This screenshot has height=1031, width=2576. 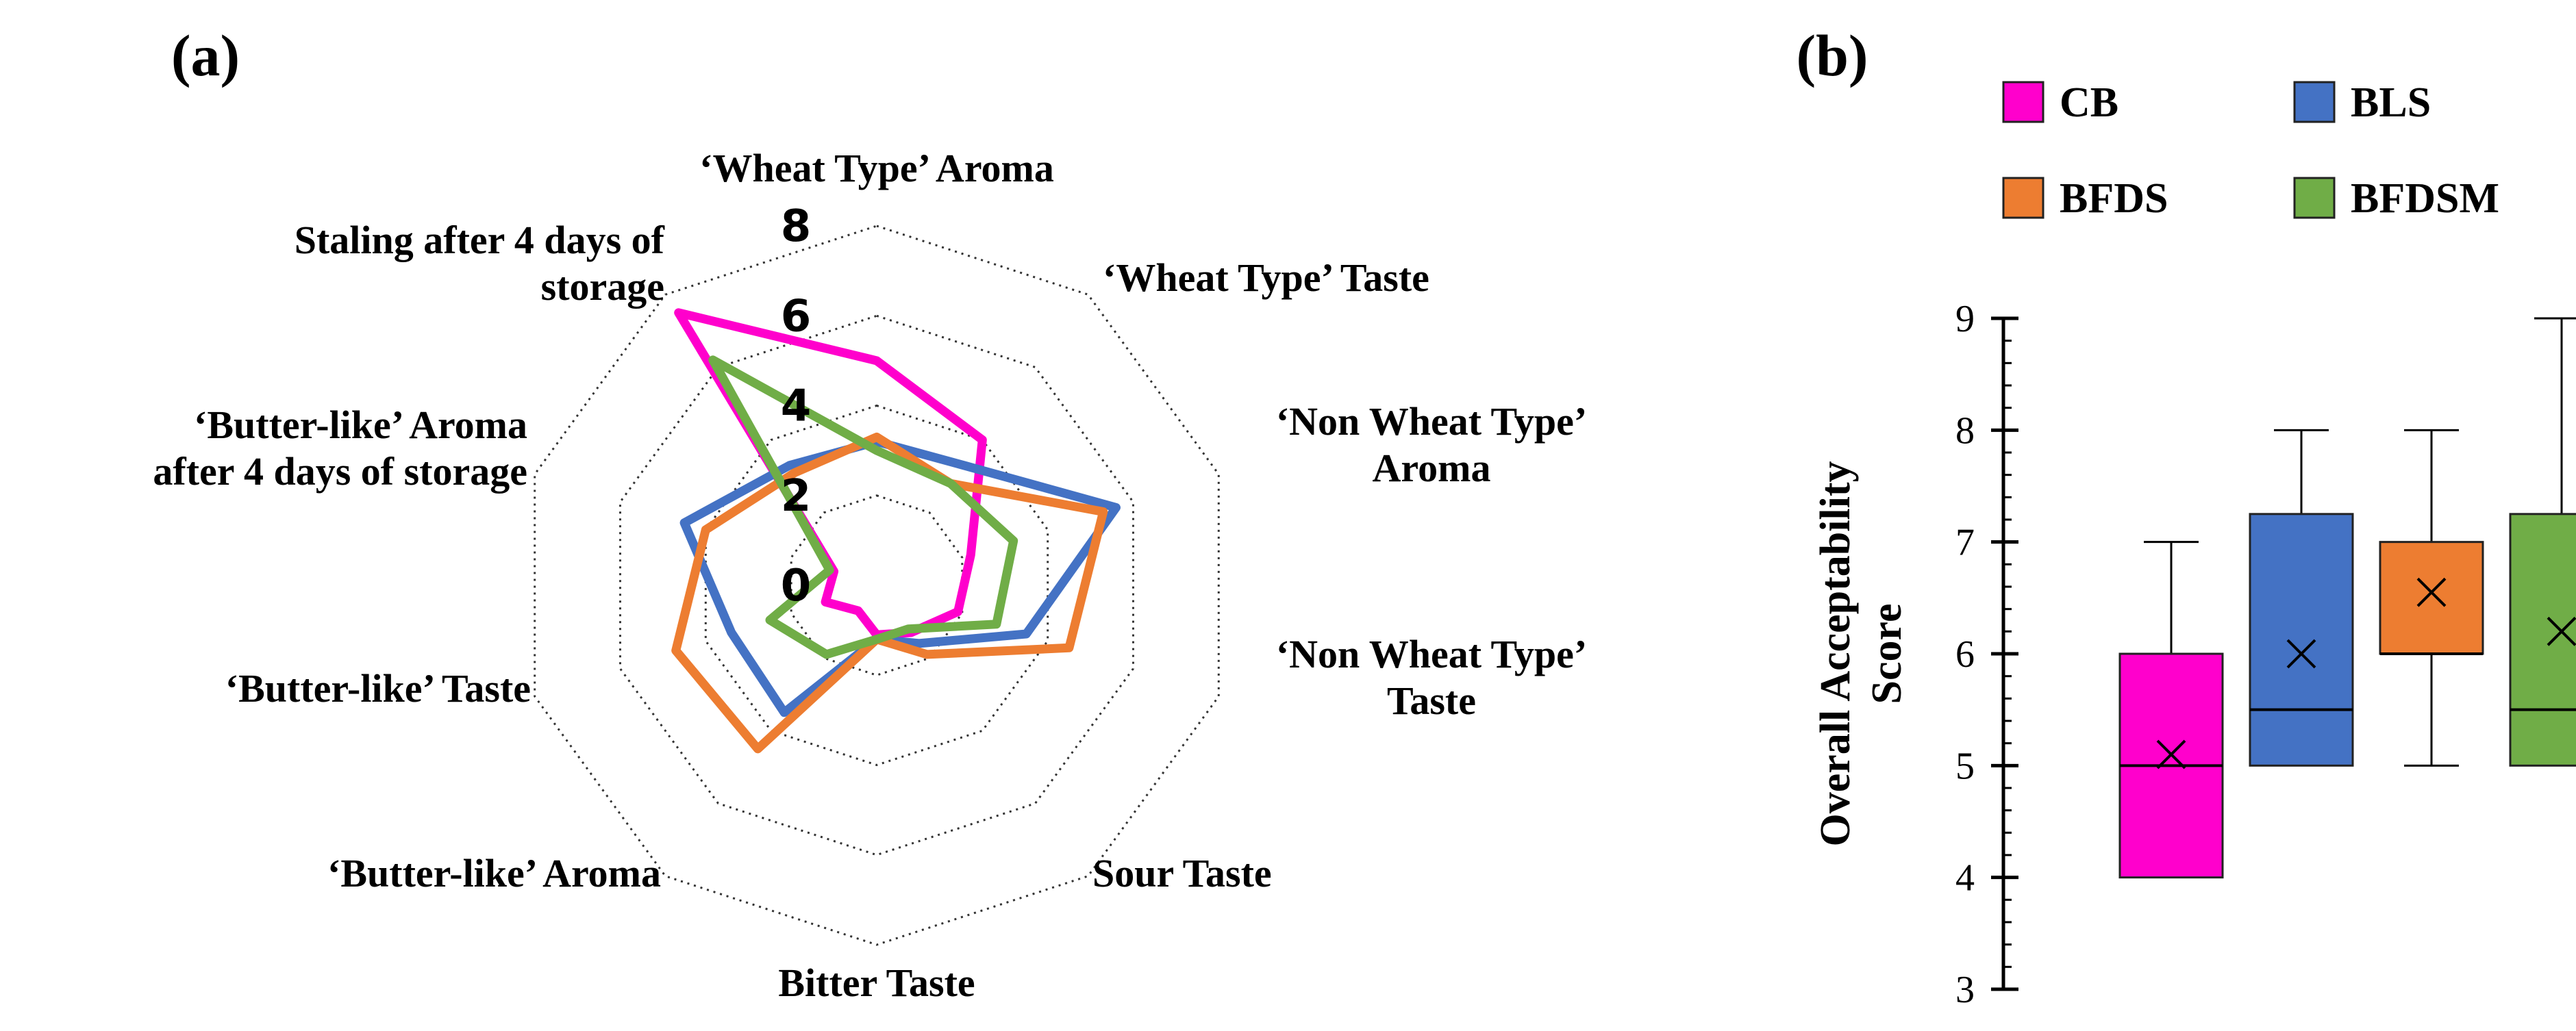 I want to click on legend-swatch-bfds, so click(x=2023, y=198).